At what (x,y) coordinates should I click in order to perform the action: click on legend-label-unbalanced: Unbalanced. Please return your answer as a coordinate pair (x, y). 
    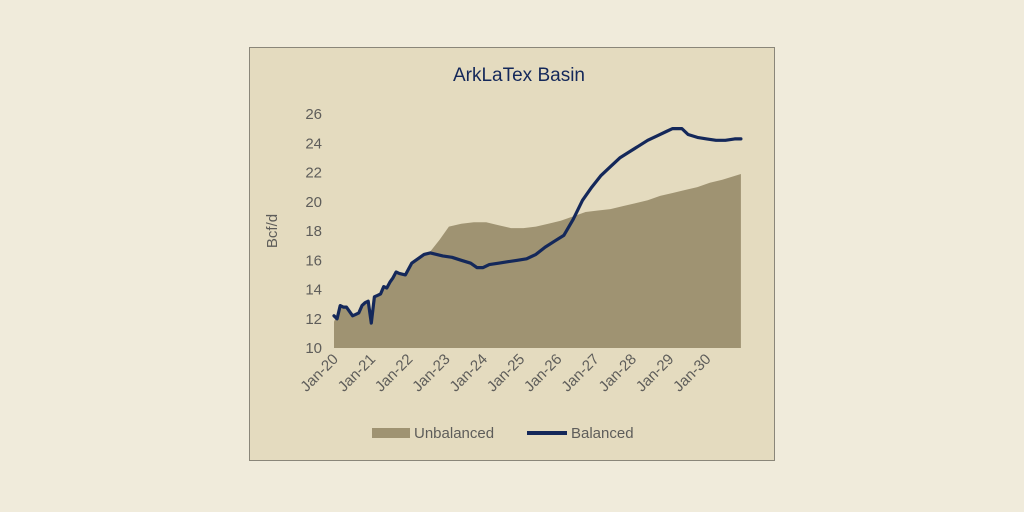
    Looking at the image, I should click on (454, 433).